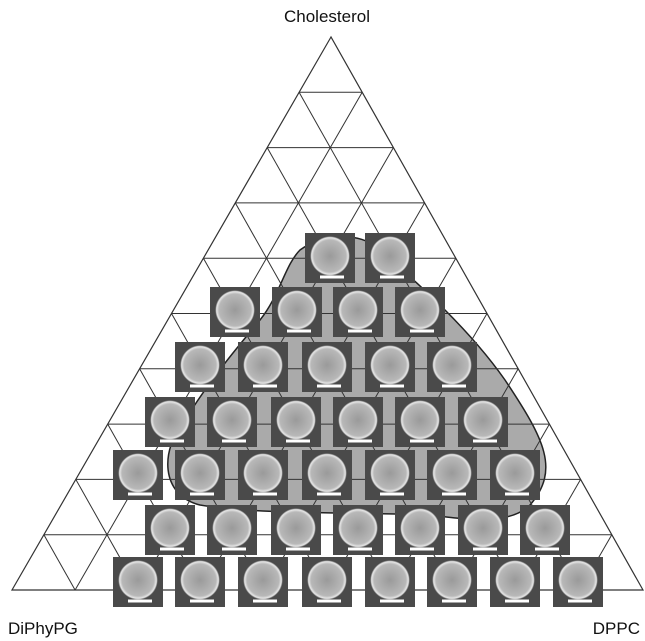 The image size is (645, 641). Describe the element at coordinates (616, 628) in the screenshot. I see `right-label: DPPC` at that location.